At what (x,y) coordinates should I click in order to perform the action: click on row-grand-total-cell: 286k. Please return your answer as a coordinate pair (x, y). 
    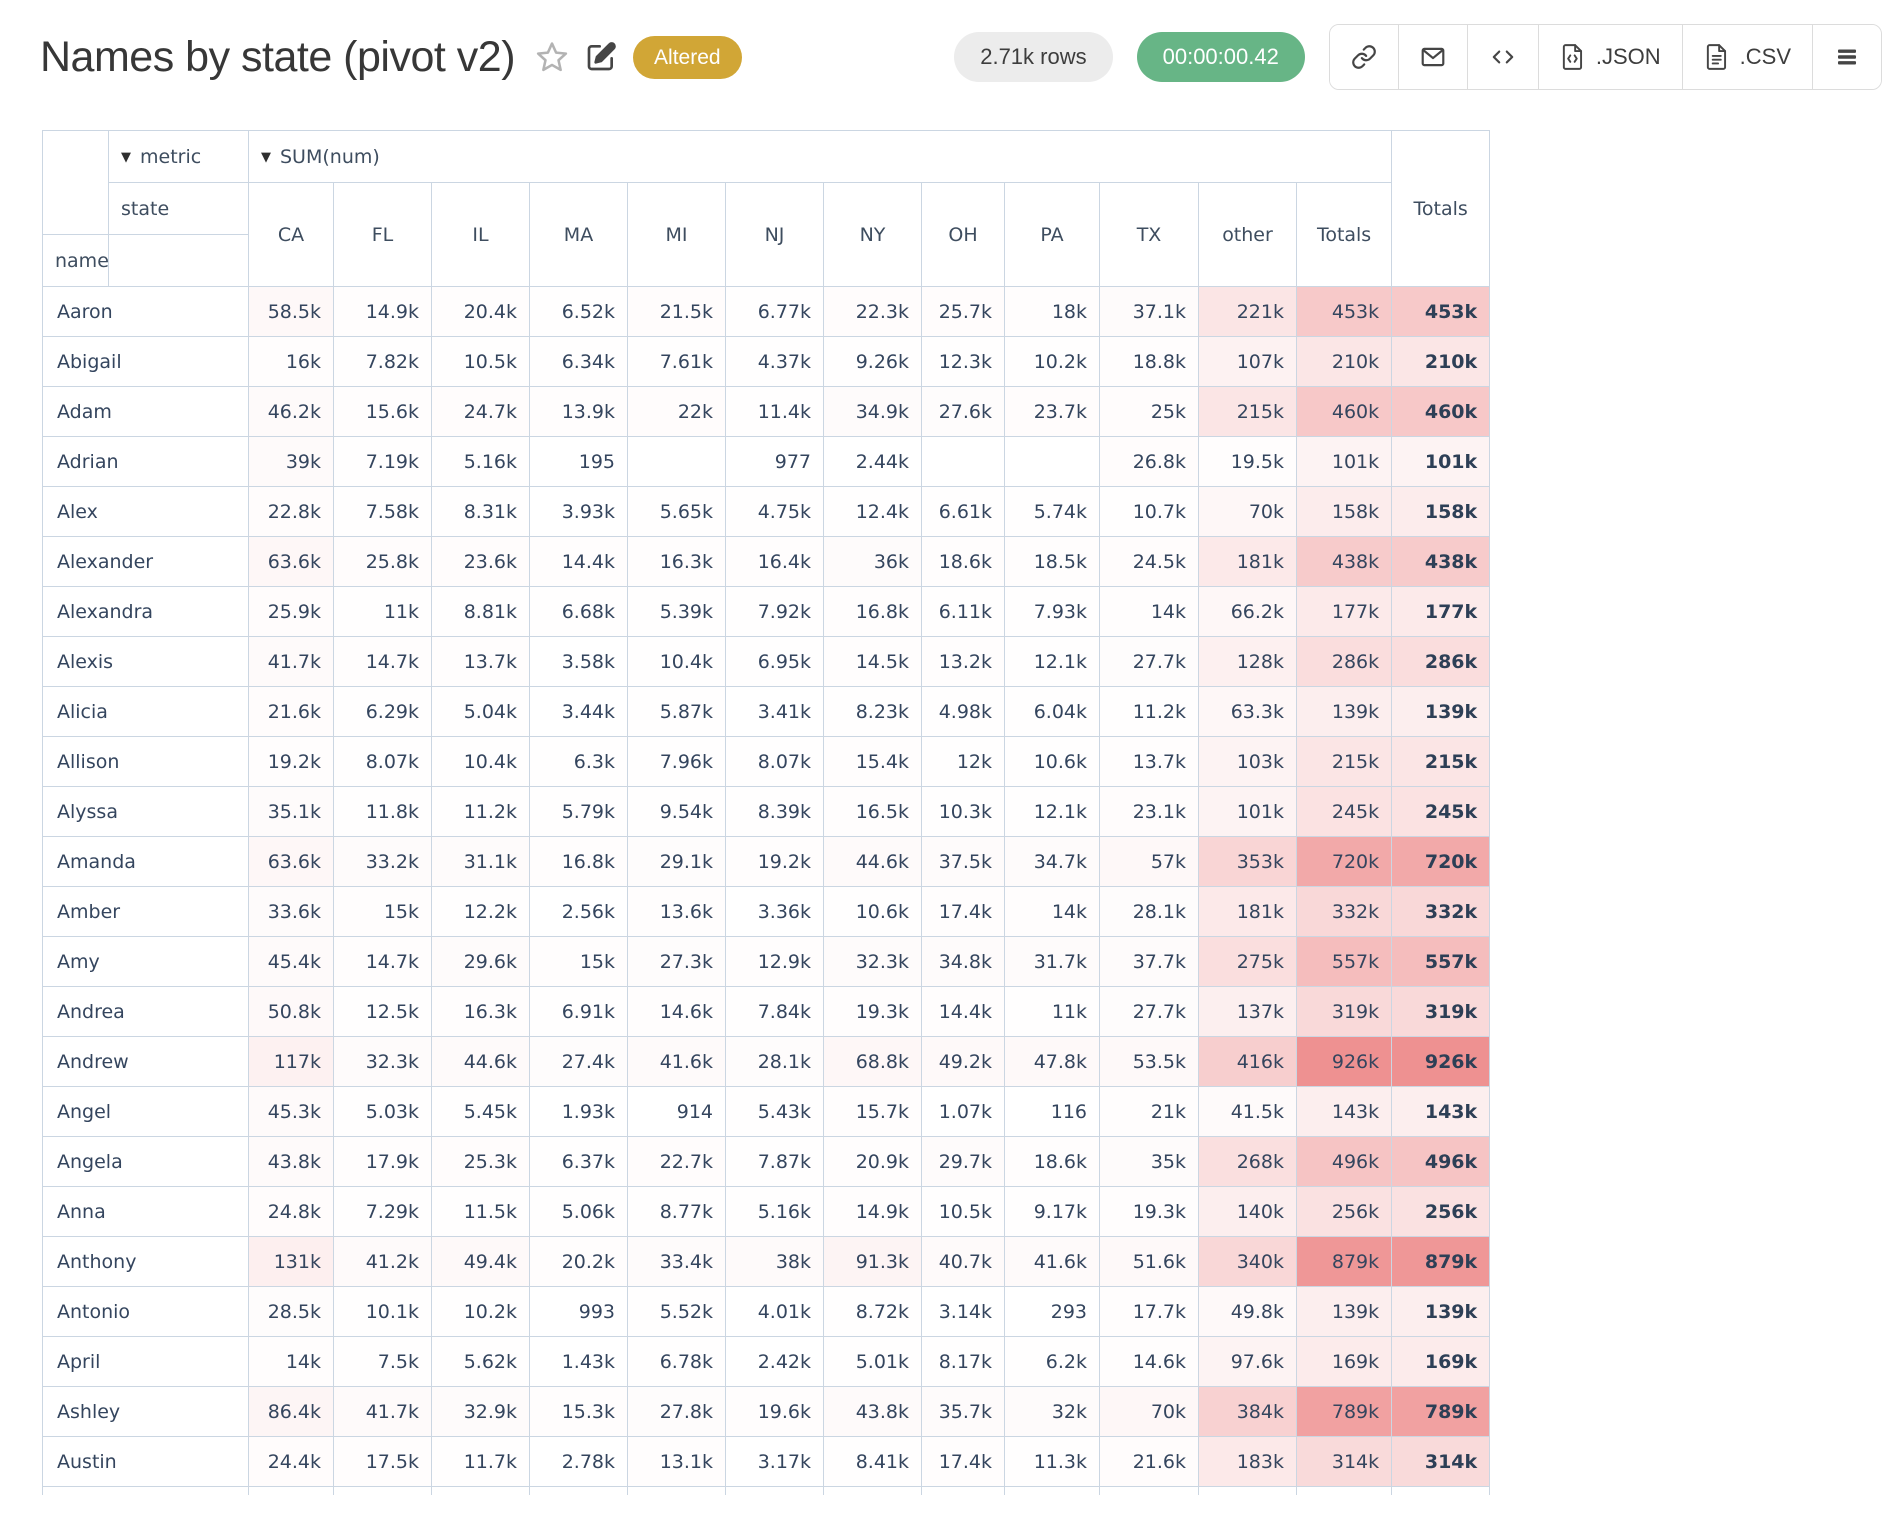
    Looking at the image, I should click on (1441, 661).